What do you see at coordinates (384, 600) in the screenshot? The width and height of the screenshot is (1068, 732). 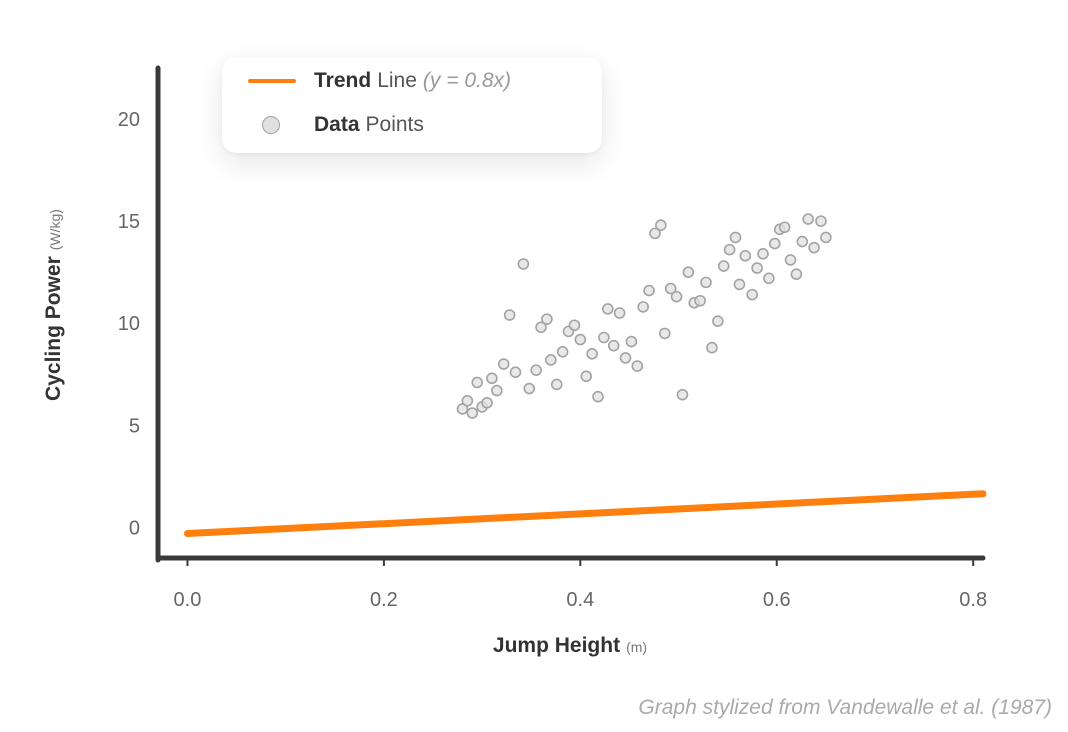 I see `x-tick-label: 0.2` at bounding box center [384, 600].